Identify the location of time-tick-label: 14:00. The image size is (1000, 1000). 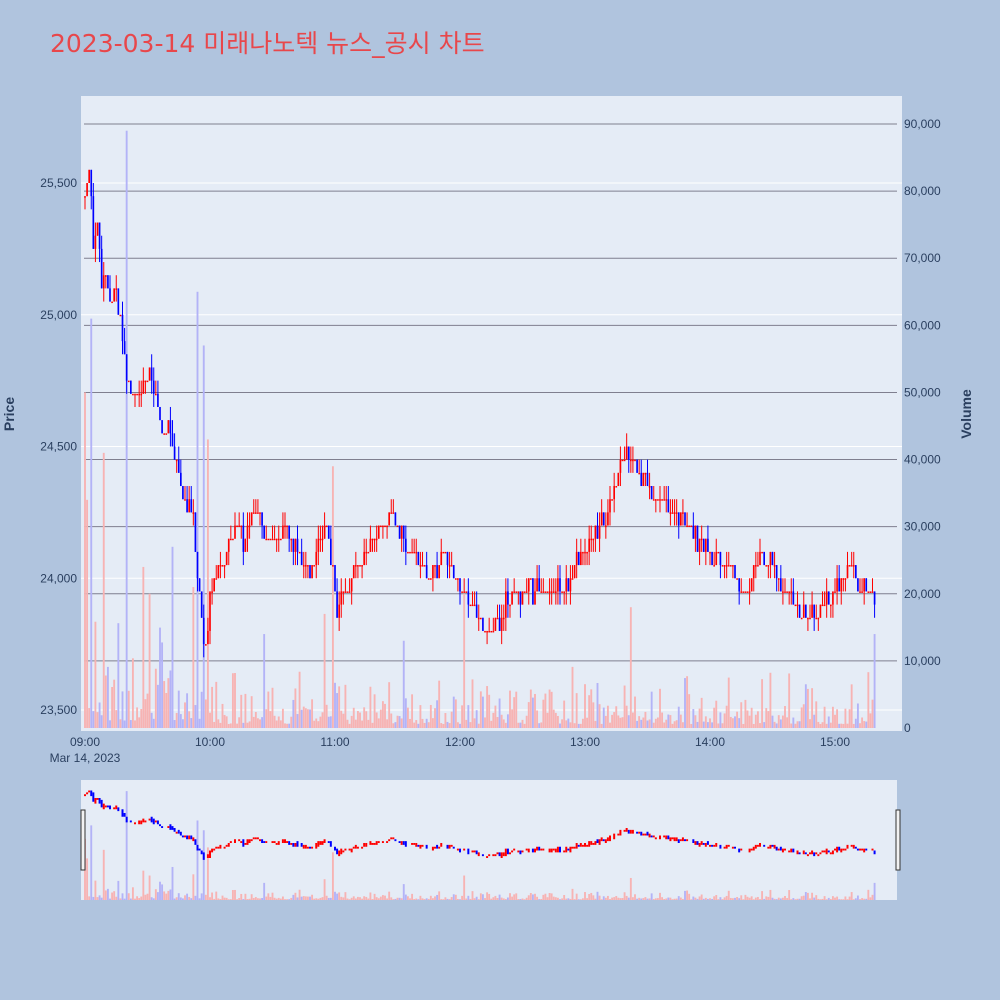
(710, 742).